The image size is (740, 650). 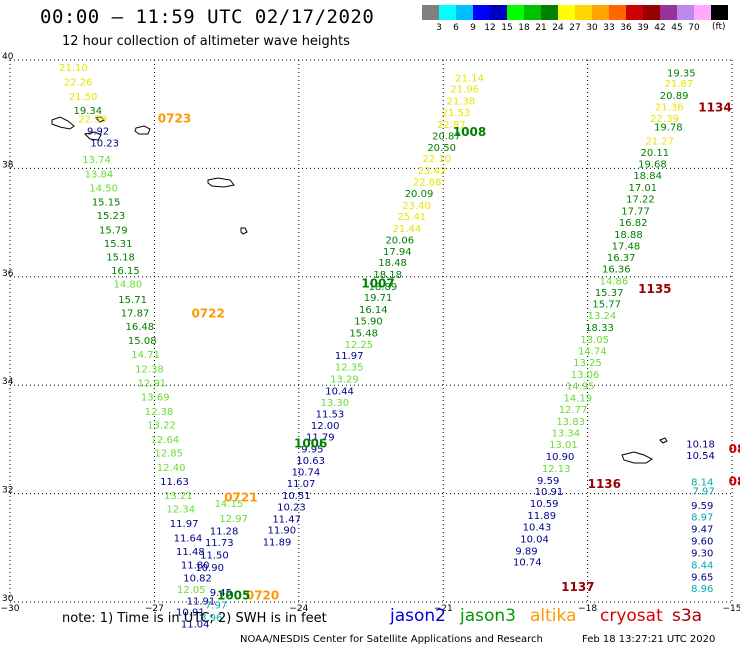 What do you see at coordinates (660, 28) in the screenshot?
I see `color-scale-label: 42` at bounding box center [660, 28].